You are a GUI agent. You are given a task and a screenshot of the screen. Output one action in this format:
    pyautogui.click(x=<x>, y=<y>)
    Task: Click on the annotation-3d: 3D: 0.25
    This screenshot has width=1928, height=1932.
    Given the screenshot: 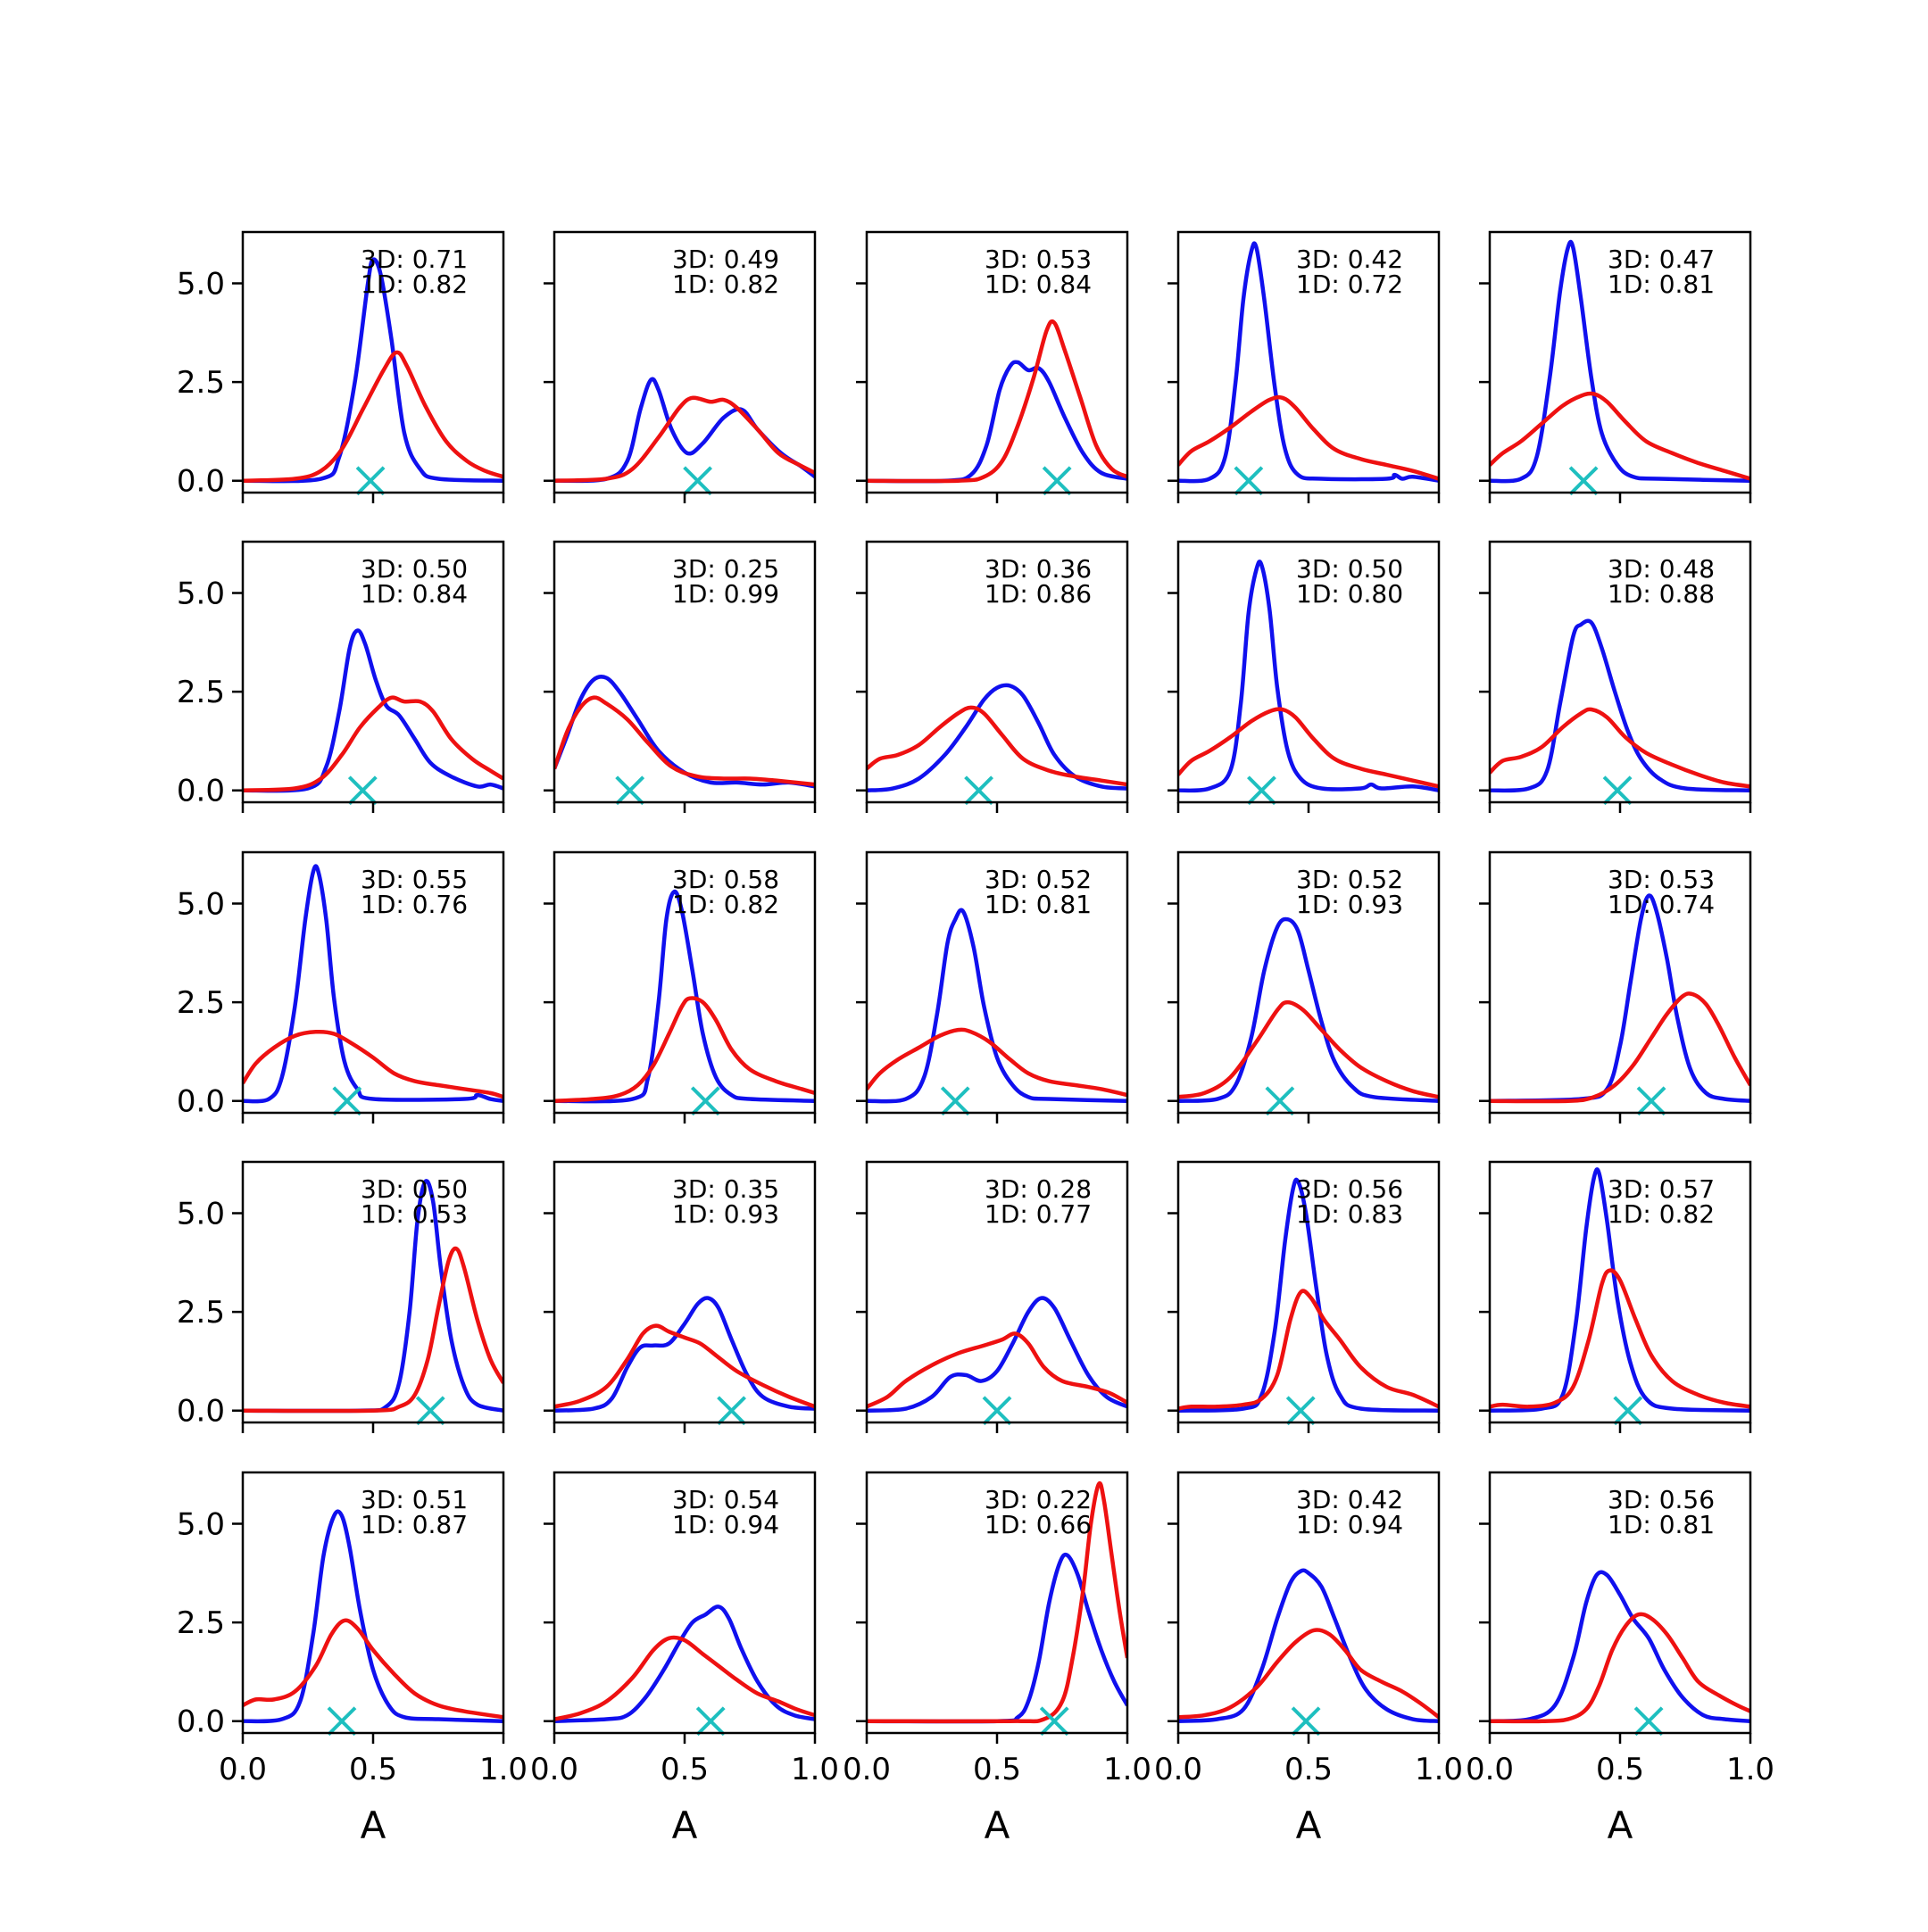 What is the action you would take?
    pyautogui.click(x=726, y=569)
    